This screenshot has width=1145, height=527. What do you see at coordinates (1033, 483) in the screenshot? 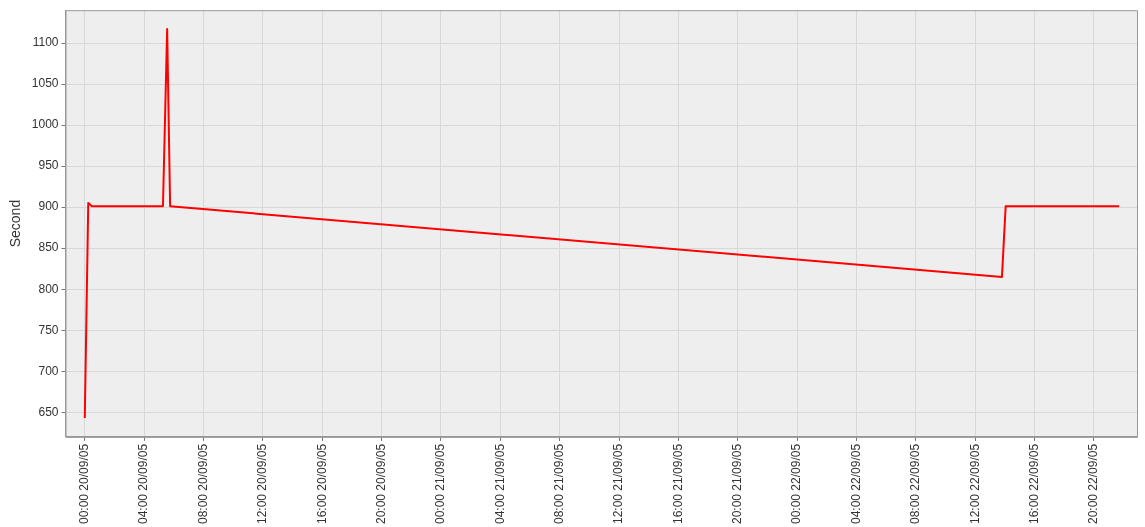
I see `x-tick-label: 16:00 22/09/05` at bounding box center [1033, 483].